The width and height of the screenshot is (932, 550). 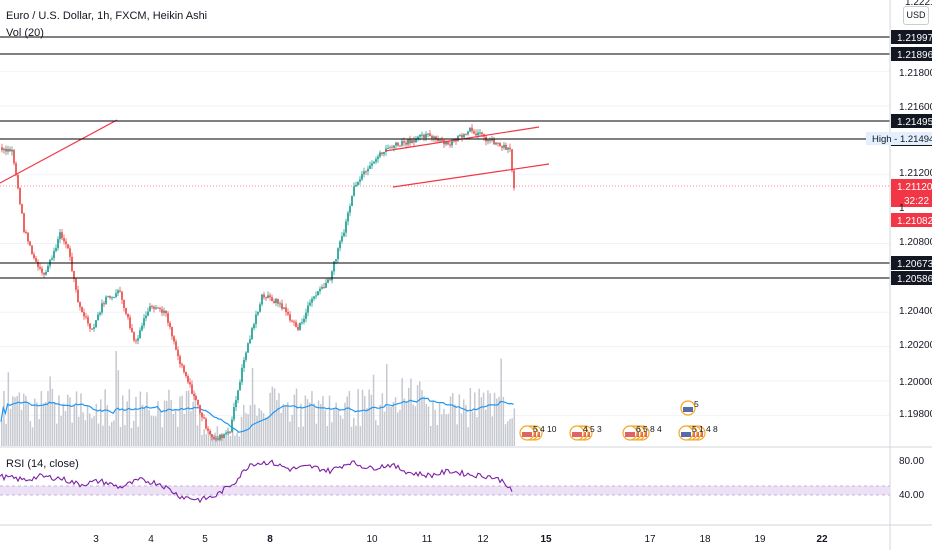 What do you see at coordinates (915, 345) in the screenshot?
I see `price-axis-label: 1.20200` at bounding box center [915, 345].